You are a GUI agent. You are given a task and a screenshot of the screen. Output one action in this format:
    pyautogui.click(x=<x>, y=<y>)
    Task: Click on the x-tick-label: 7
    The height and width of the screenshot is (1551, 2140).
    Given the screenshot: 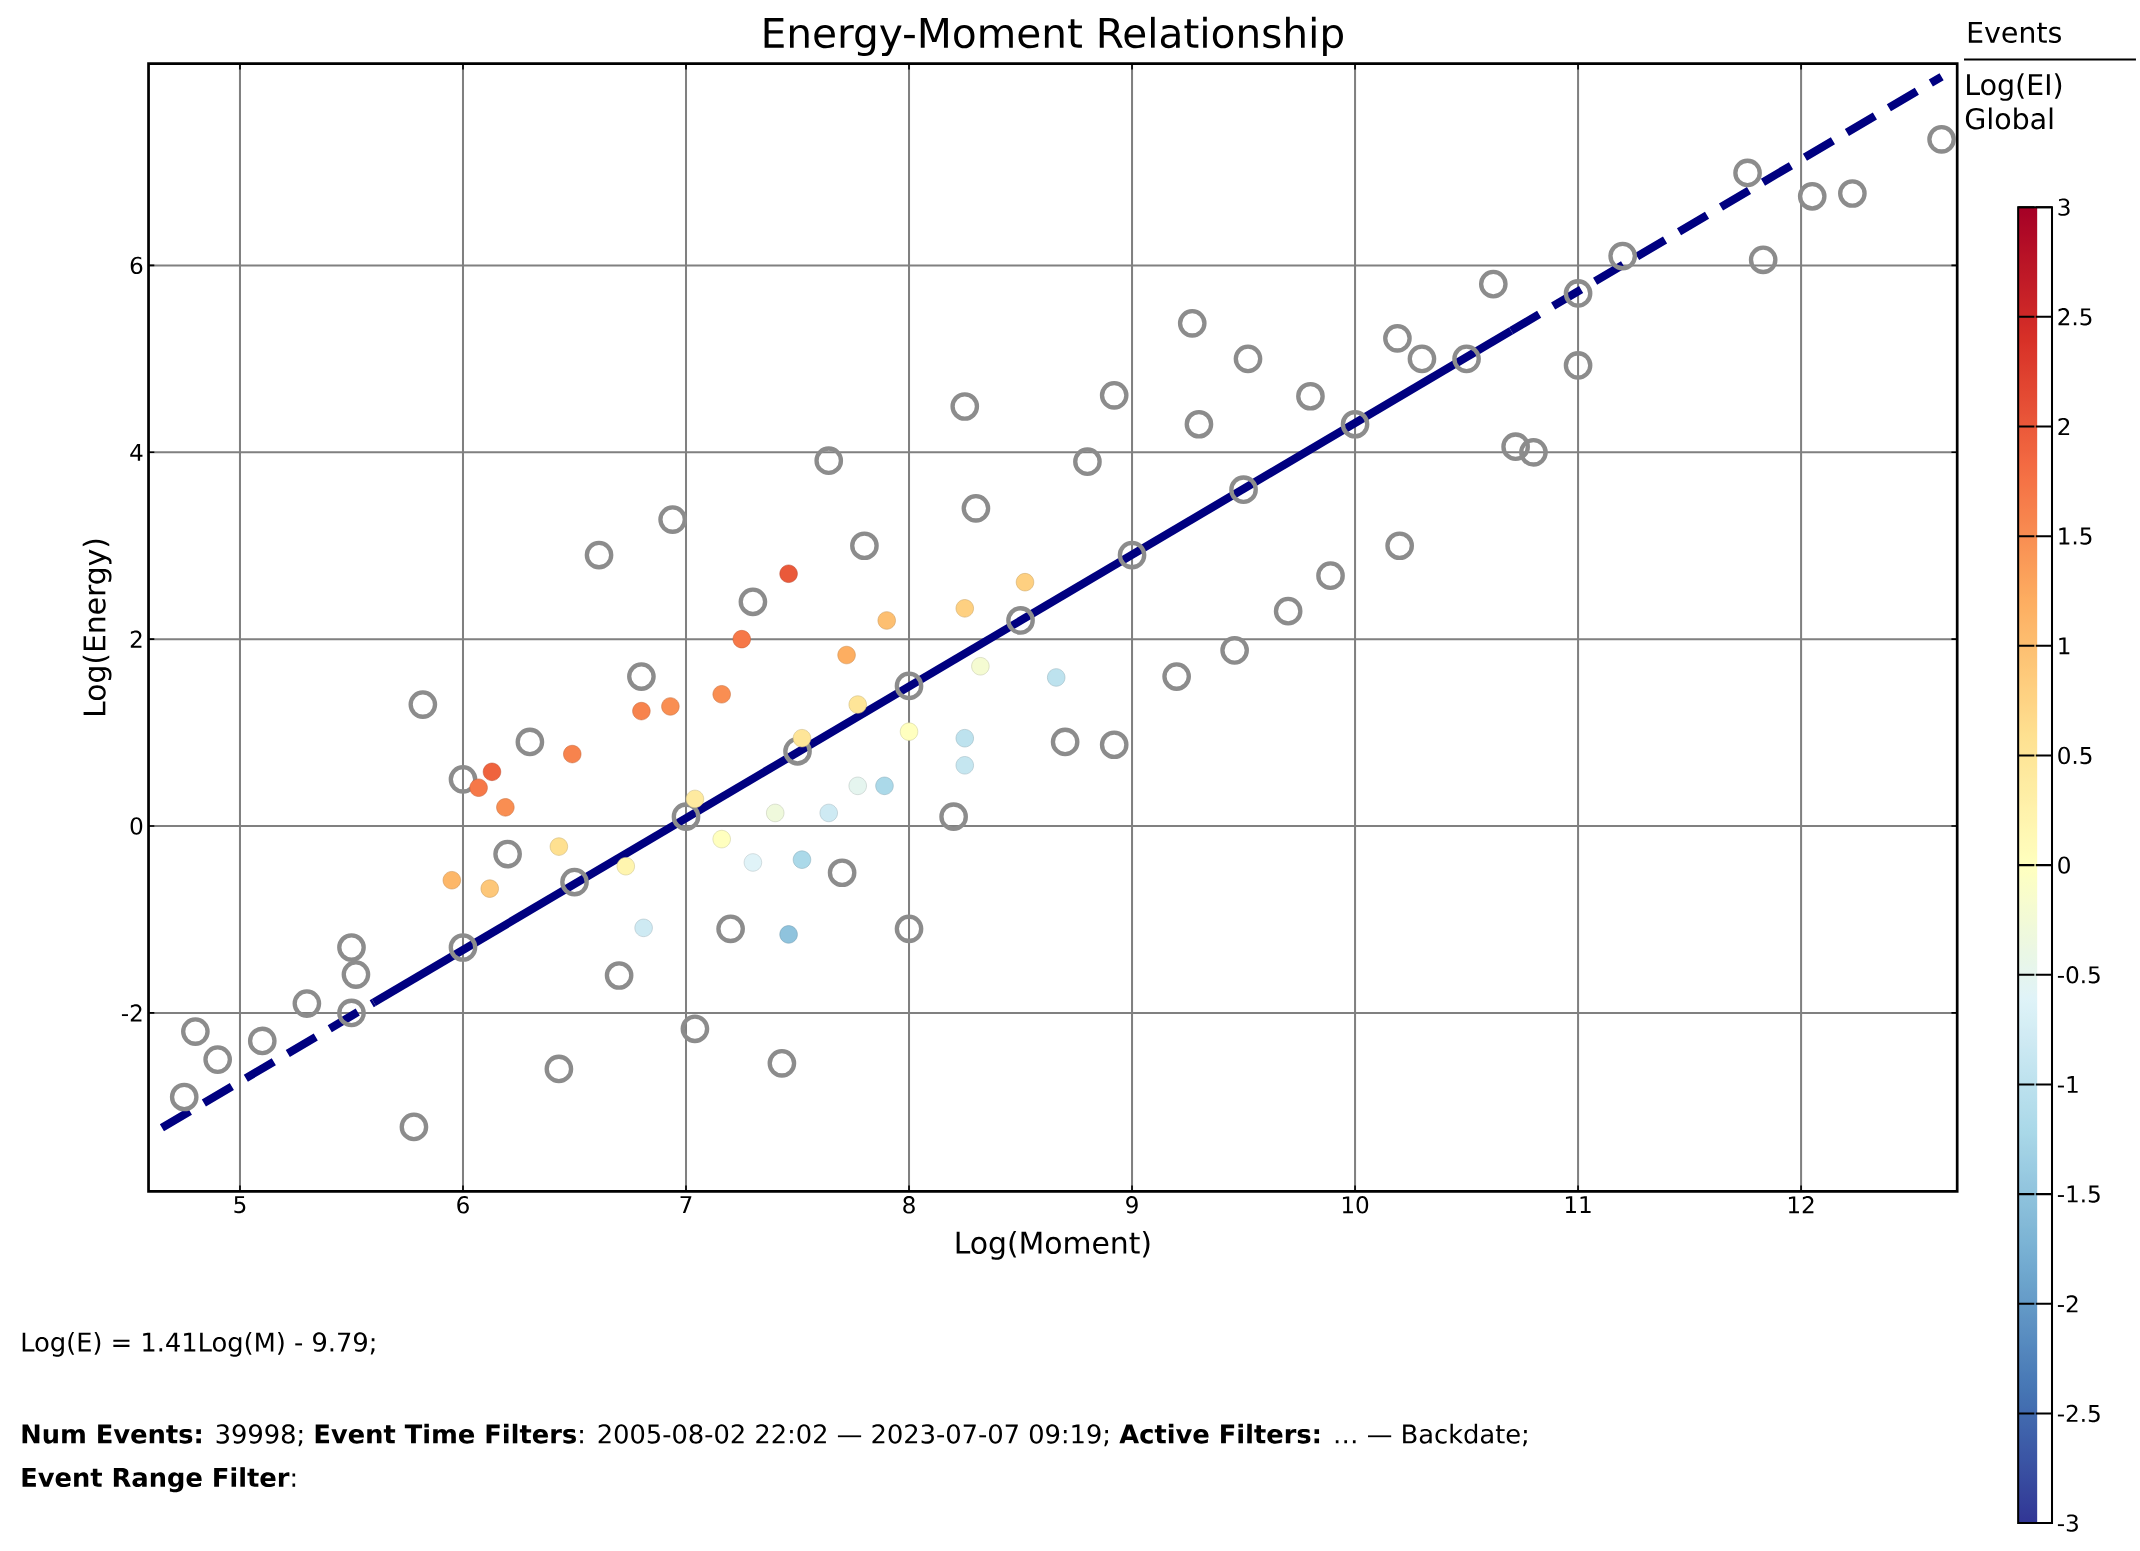 What is the action you would take?
    pyautogui.click(x=686, y=1204)
    